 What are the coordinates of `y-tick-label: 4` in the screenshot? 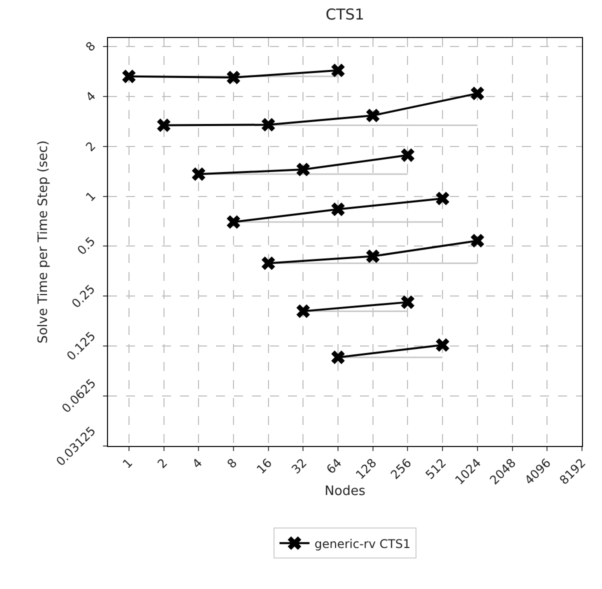 It's located at (90, 96).